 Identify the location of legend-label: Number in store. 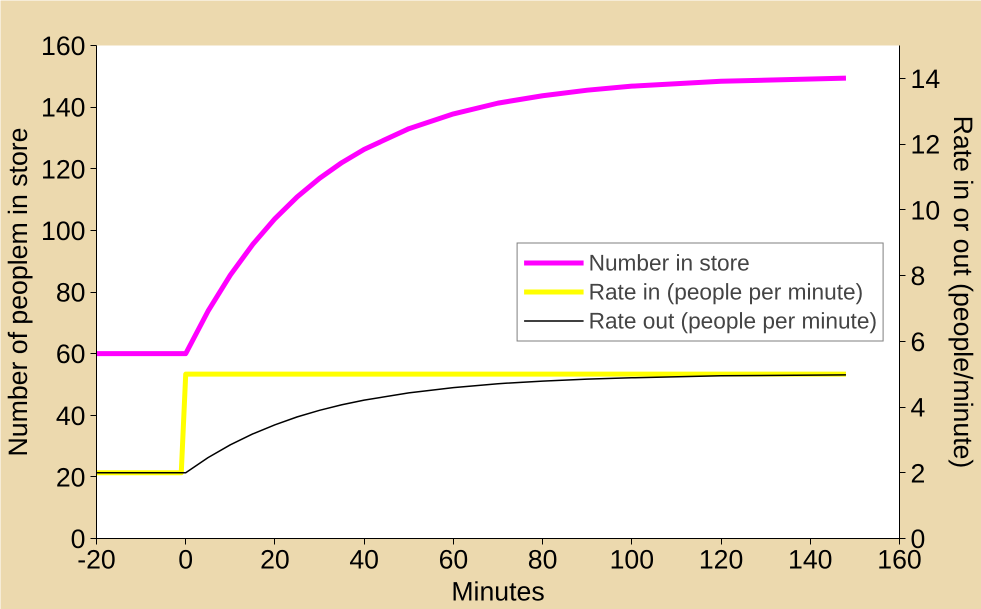
(669, 262).